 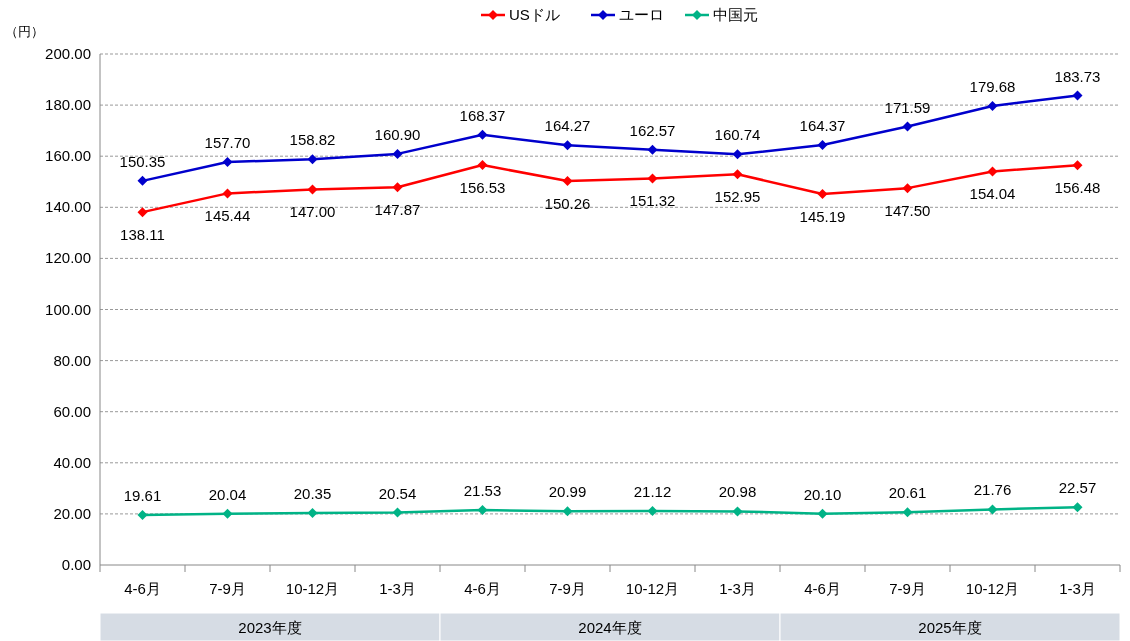 What do you see at coordinates (68, 156) in the screenshot?
I see `y-tick-label: 160.00` at bounding box center [68, 156].